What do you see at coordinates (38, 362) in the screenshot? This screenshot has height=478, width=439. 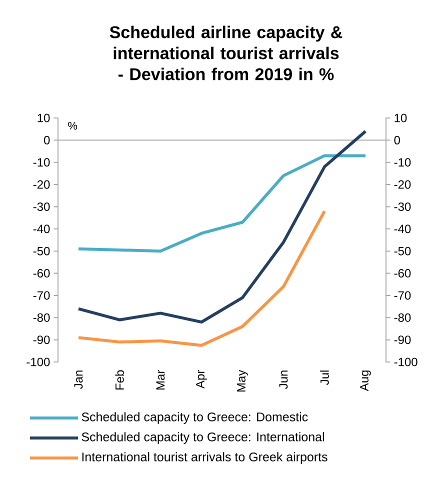 I see `y-tick-label: -100` at bounding box center [38, 362].